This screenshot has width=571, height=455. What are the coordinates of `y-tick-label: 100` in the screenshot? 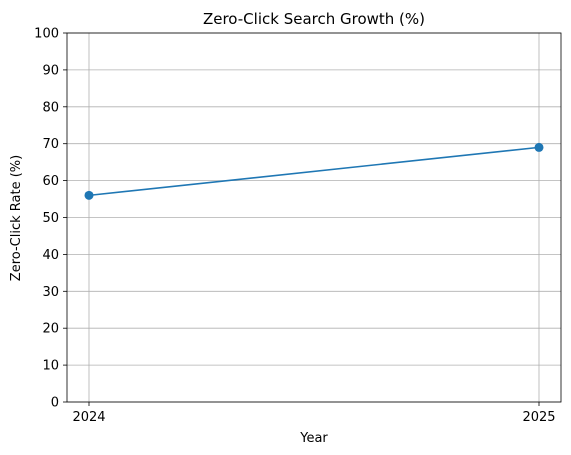 It's located at (46, 34).